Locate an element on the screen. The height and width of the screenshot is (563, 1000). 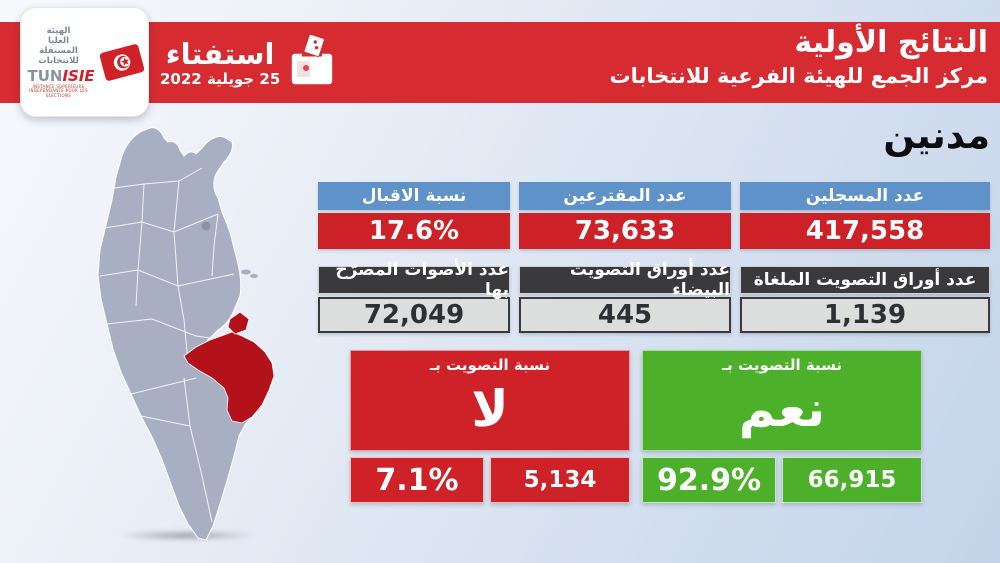
map-djerba-island is located at coordinates (238, 323).